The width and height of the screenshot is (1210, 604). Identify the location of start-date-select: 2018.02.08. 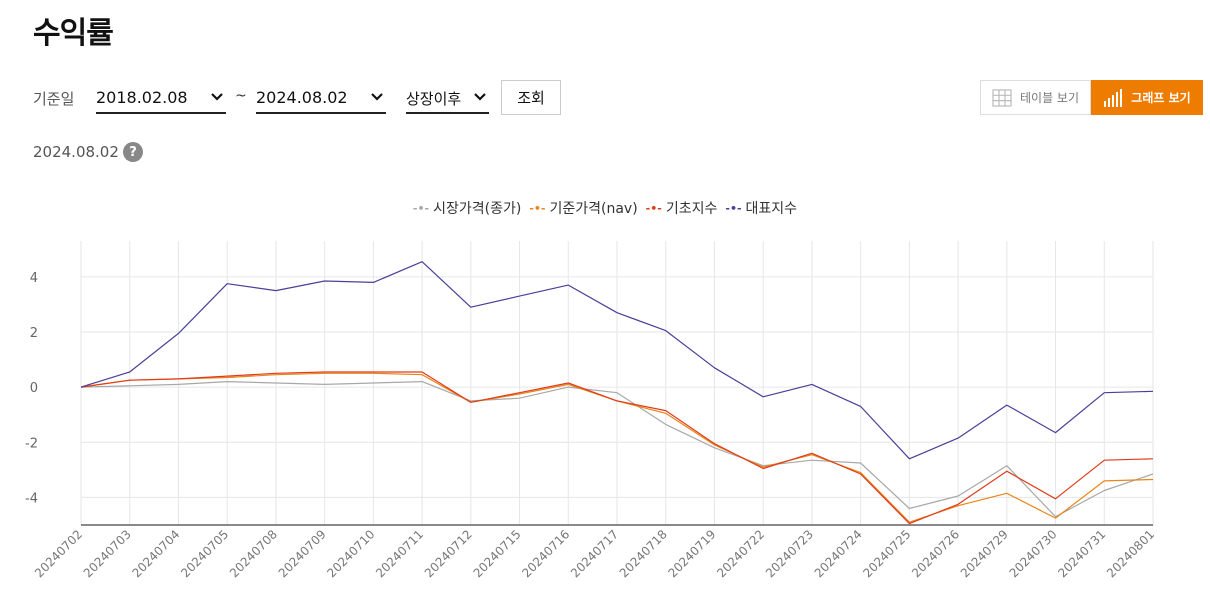
(161, 98).